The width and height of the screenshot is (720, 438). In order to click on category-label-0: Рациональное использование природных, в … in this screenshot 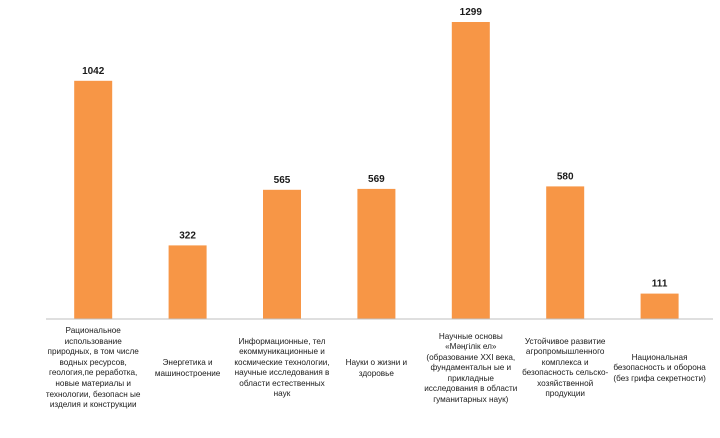, I will do `click(93, 368)`.